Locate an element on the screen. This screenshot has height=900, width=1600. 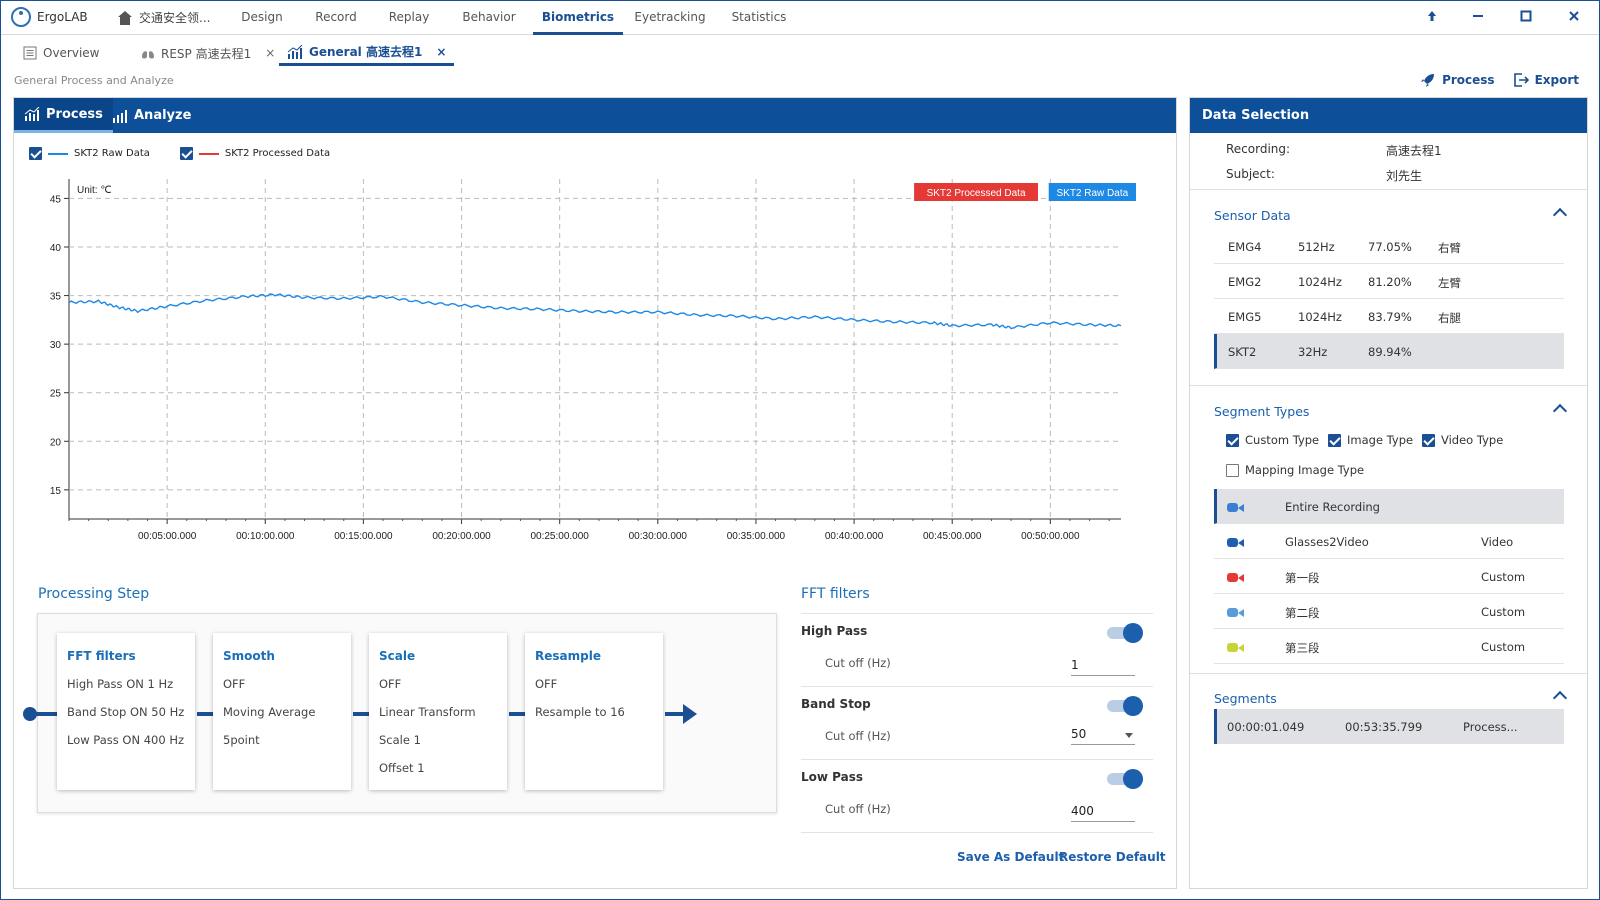
nav-eyetracking: Eyetracking is located at coordinates (670, 17).